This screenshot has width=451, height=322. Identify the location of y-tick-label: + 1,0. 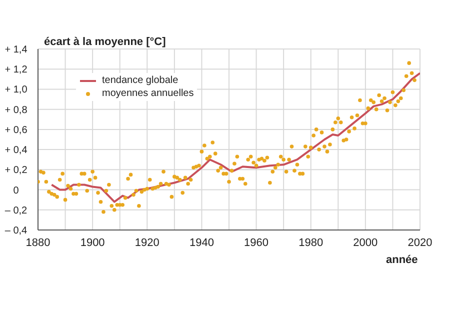
(16, 90).